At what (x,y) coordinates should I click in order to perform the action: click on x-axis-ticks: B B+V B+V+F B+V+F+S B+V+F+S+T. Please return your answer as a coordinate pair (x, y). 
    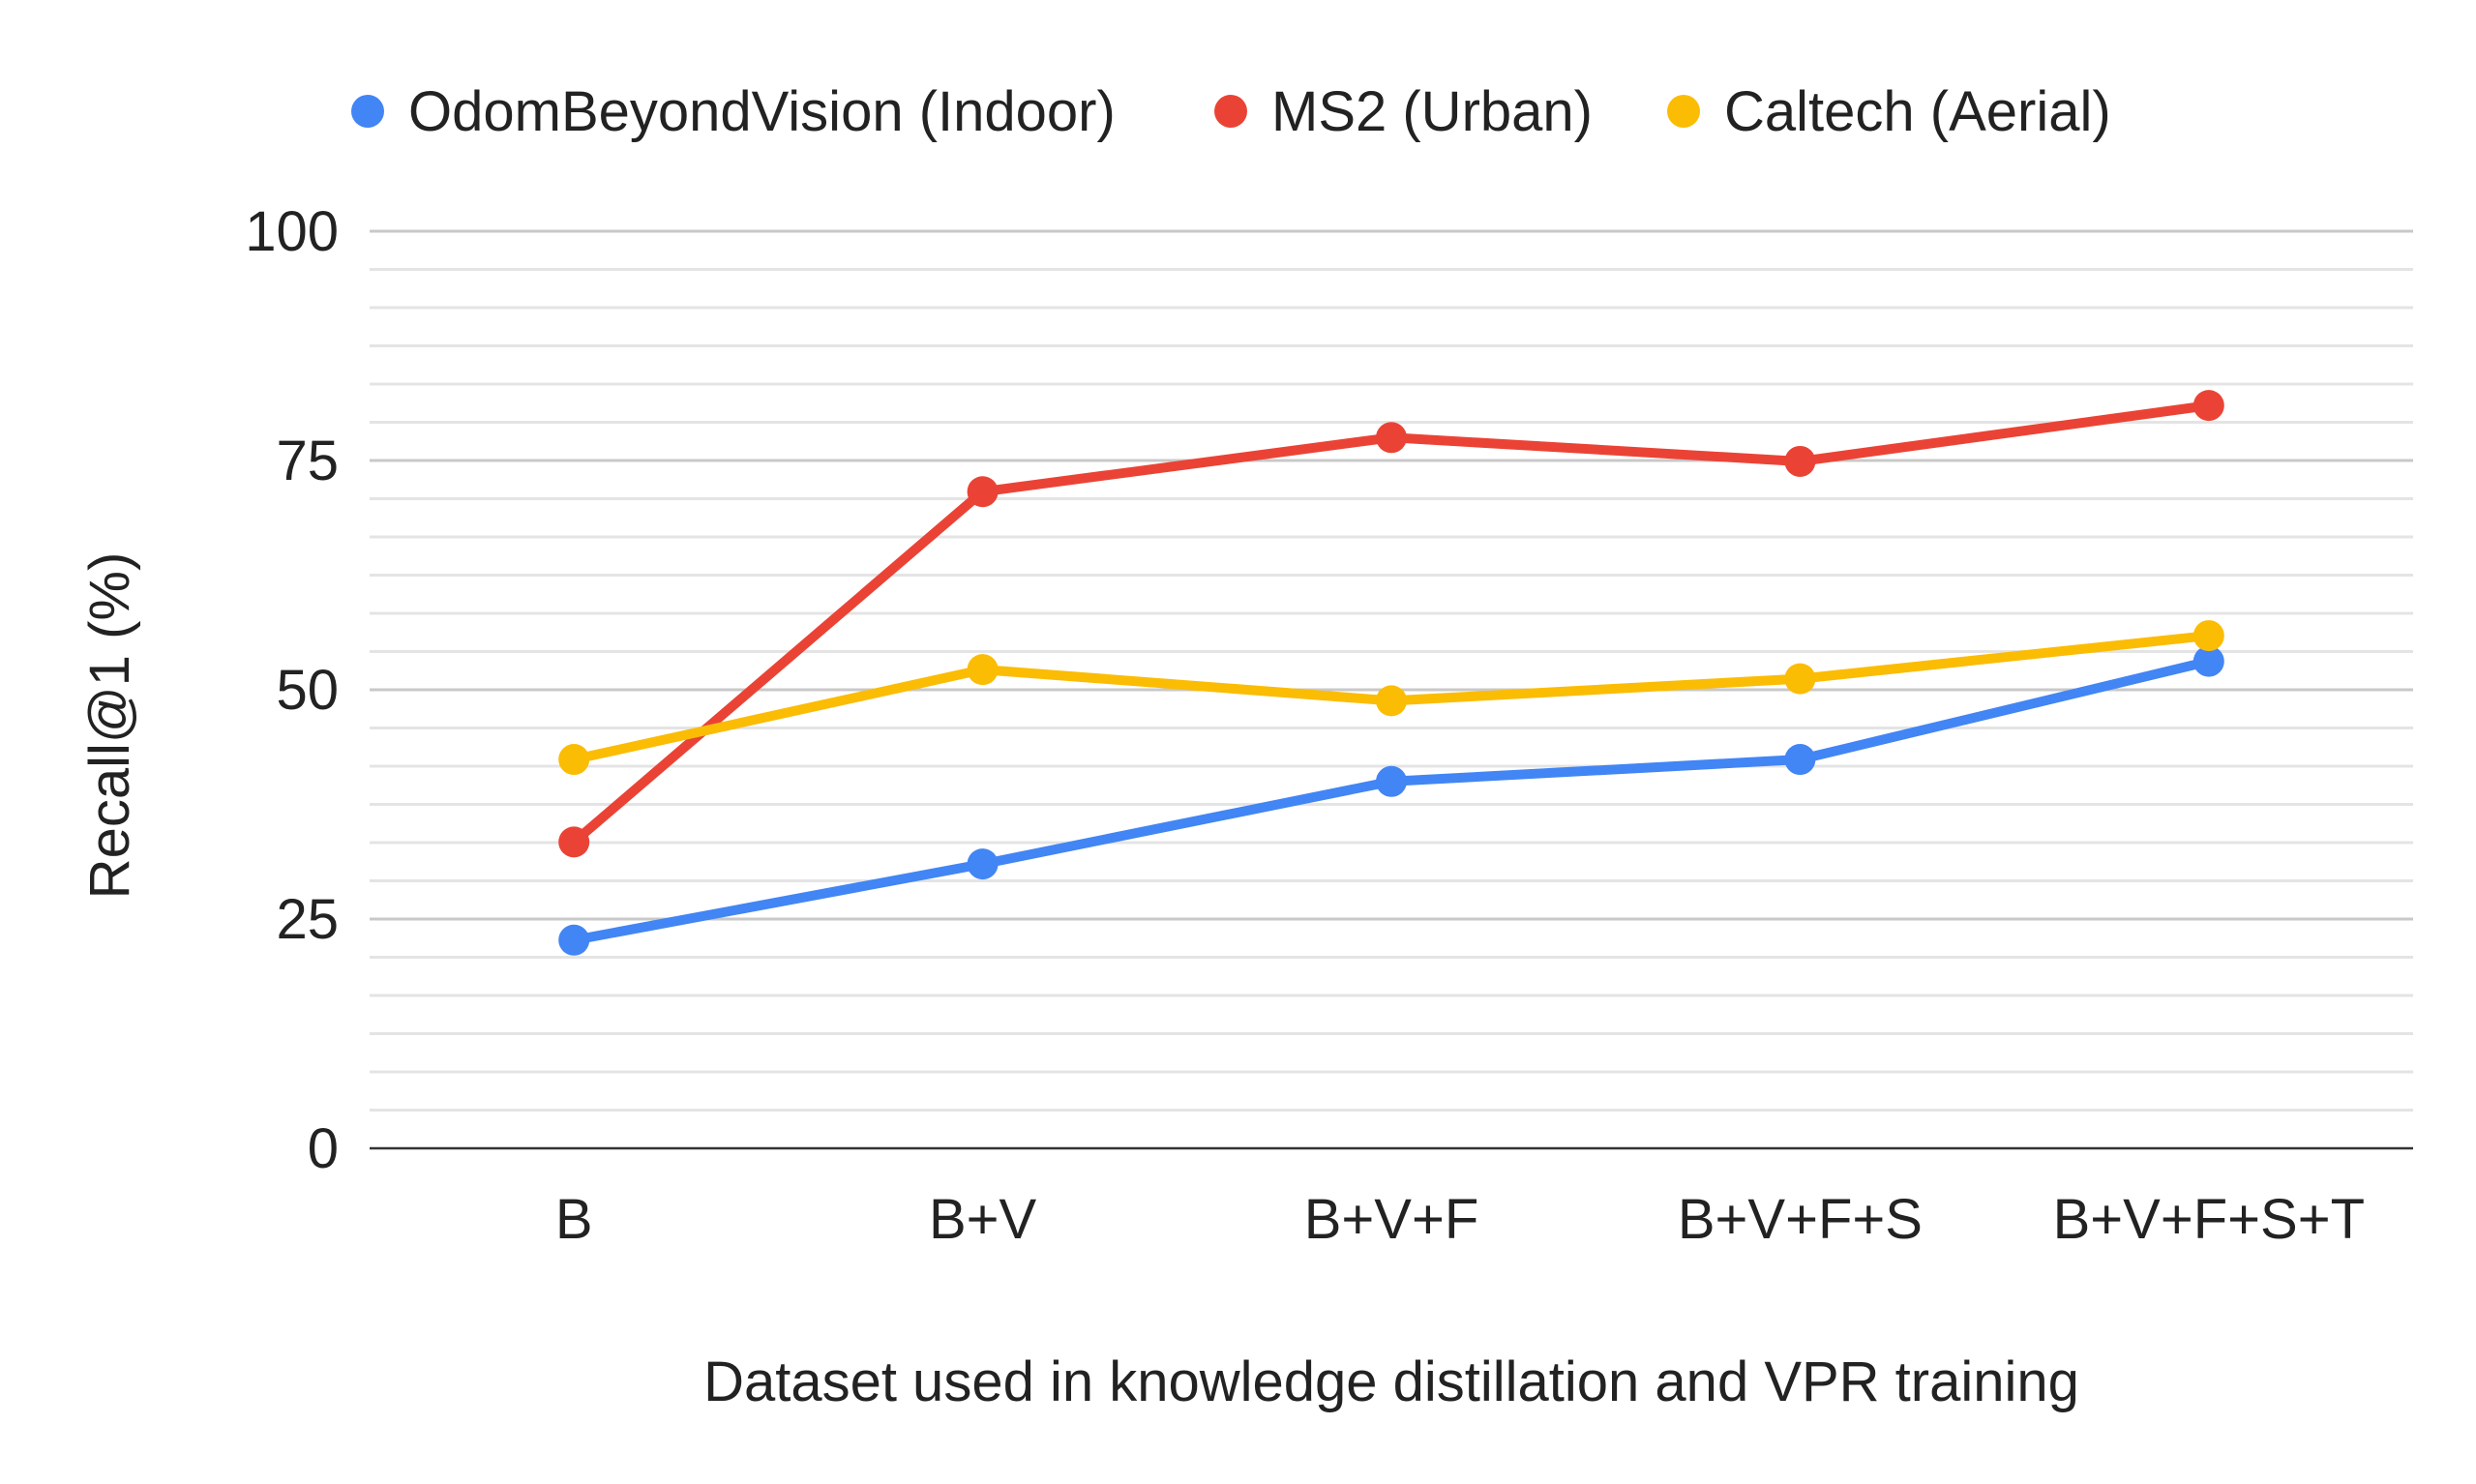
    Looking at the image, I should click on (1460, 1219).